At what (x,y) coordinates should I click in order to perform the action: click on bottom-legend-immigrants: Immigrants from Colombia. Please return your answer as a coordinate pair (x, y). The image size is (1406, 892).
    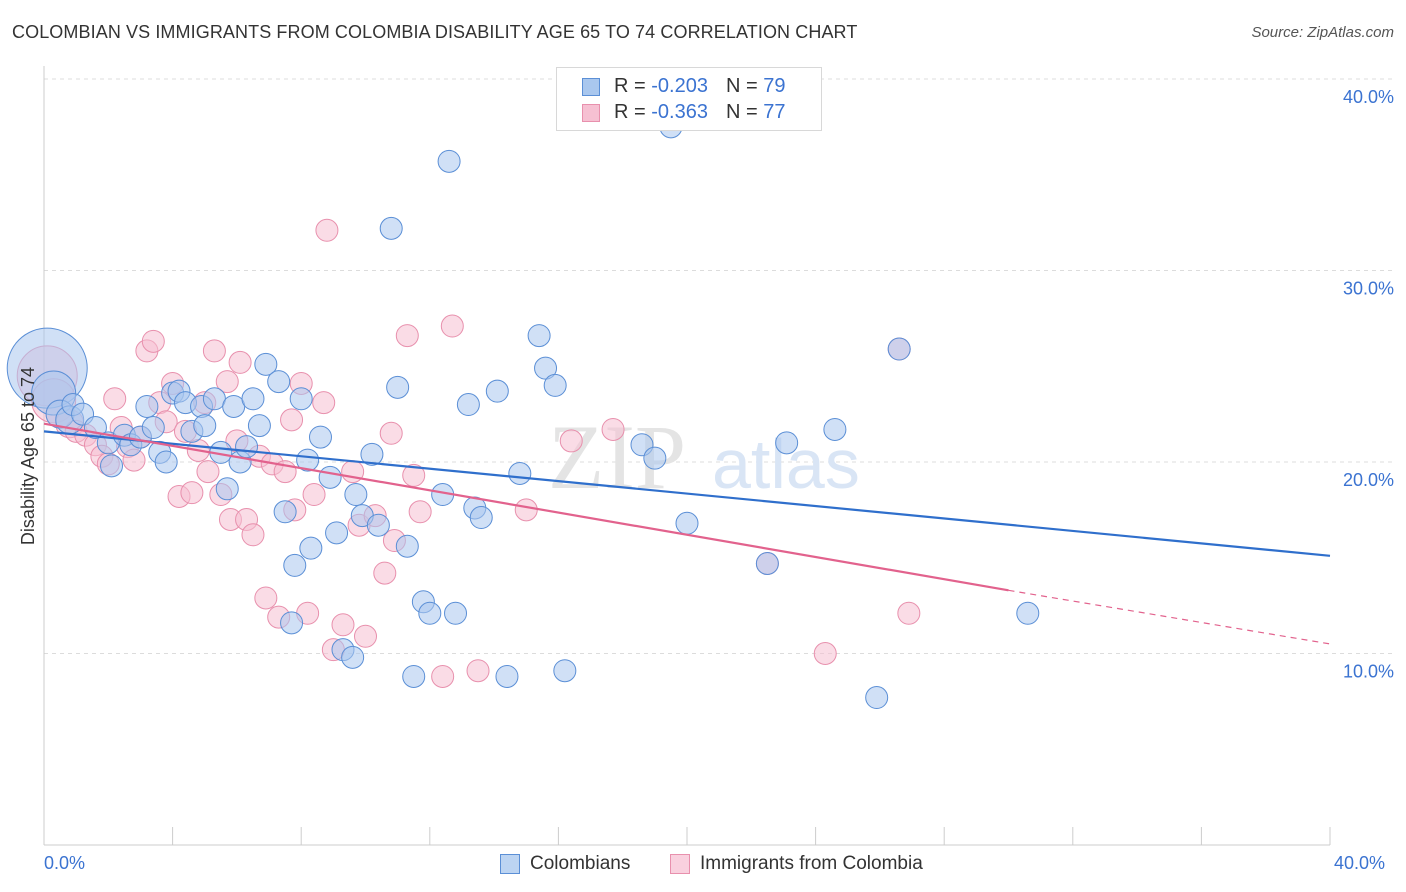
    Looking at the image, I should click on (796, 864).